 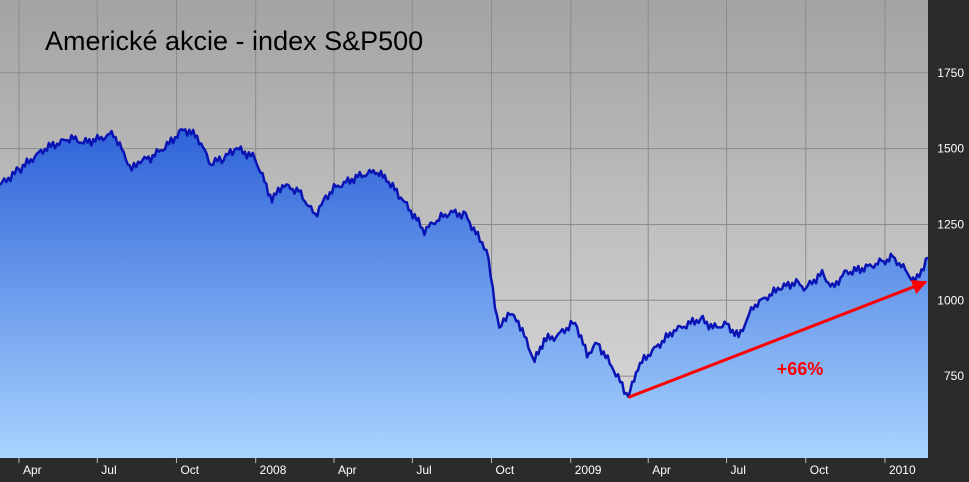 What do you see at coordinates (777, 339) in the screenshot?
I see `growth-arrow` at bounding box center [777, 339].